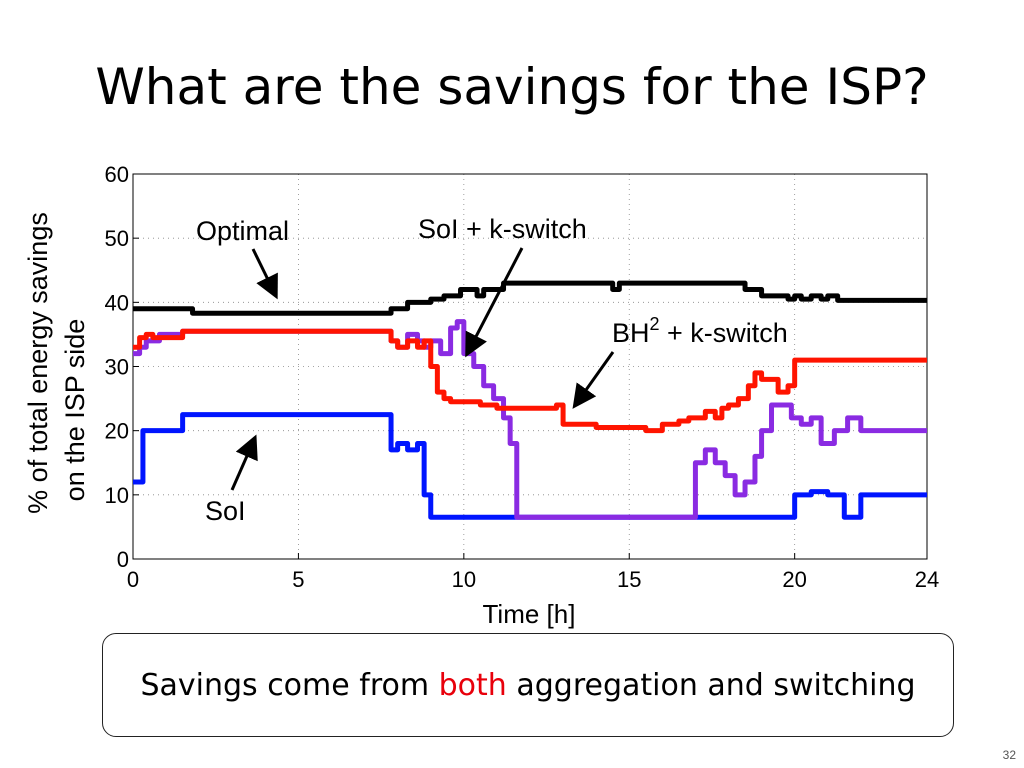 This screenshot has width=1024, height=768. I want to click on y-tick-label: 20, so click(117, 431).